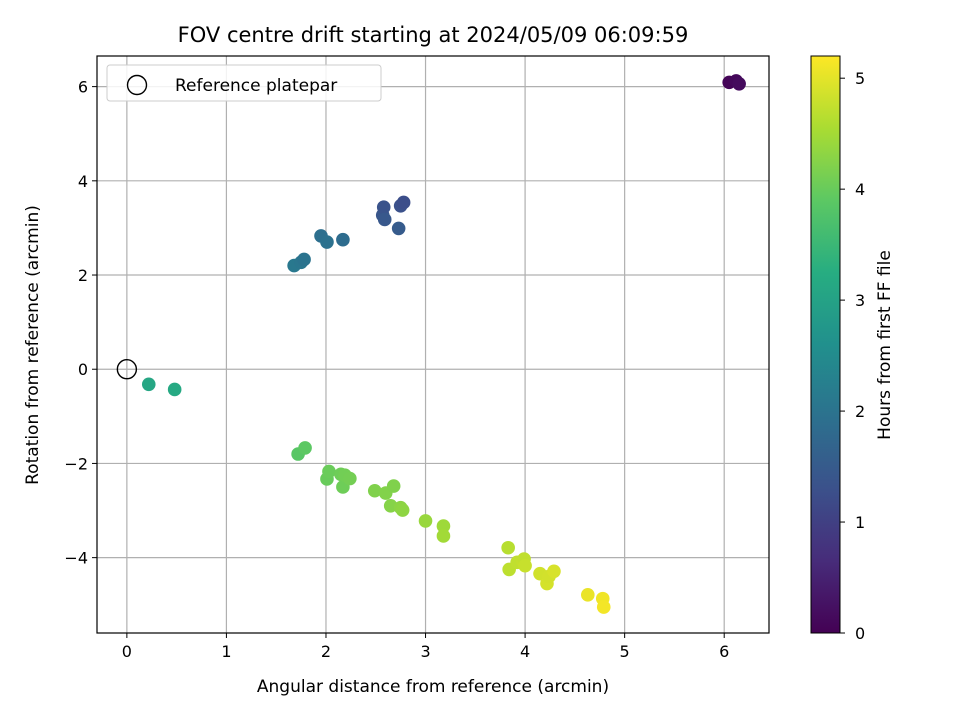 This screenshot has height=720, width=960. I want to click on x-tick-label: 2, so click(326, 651).